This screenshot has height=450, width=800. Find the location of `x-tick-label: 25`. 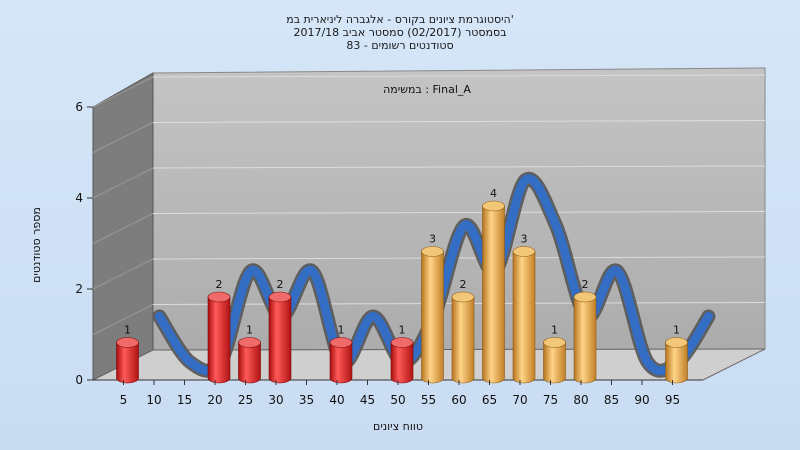

x-tick-label: 25 is located at coordinates (245, 400).